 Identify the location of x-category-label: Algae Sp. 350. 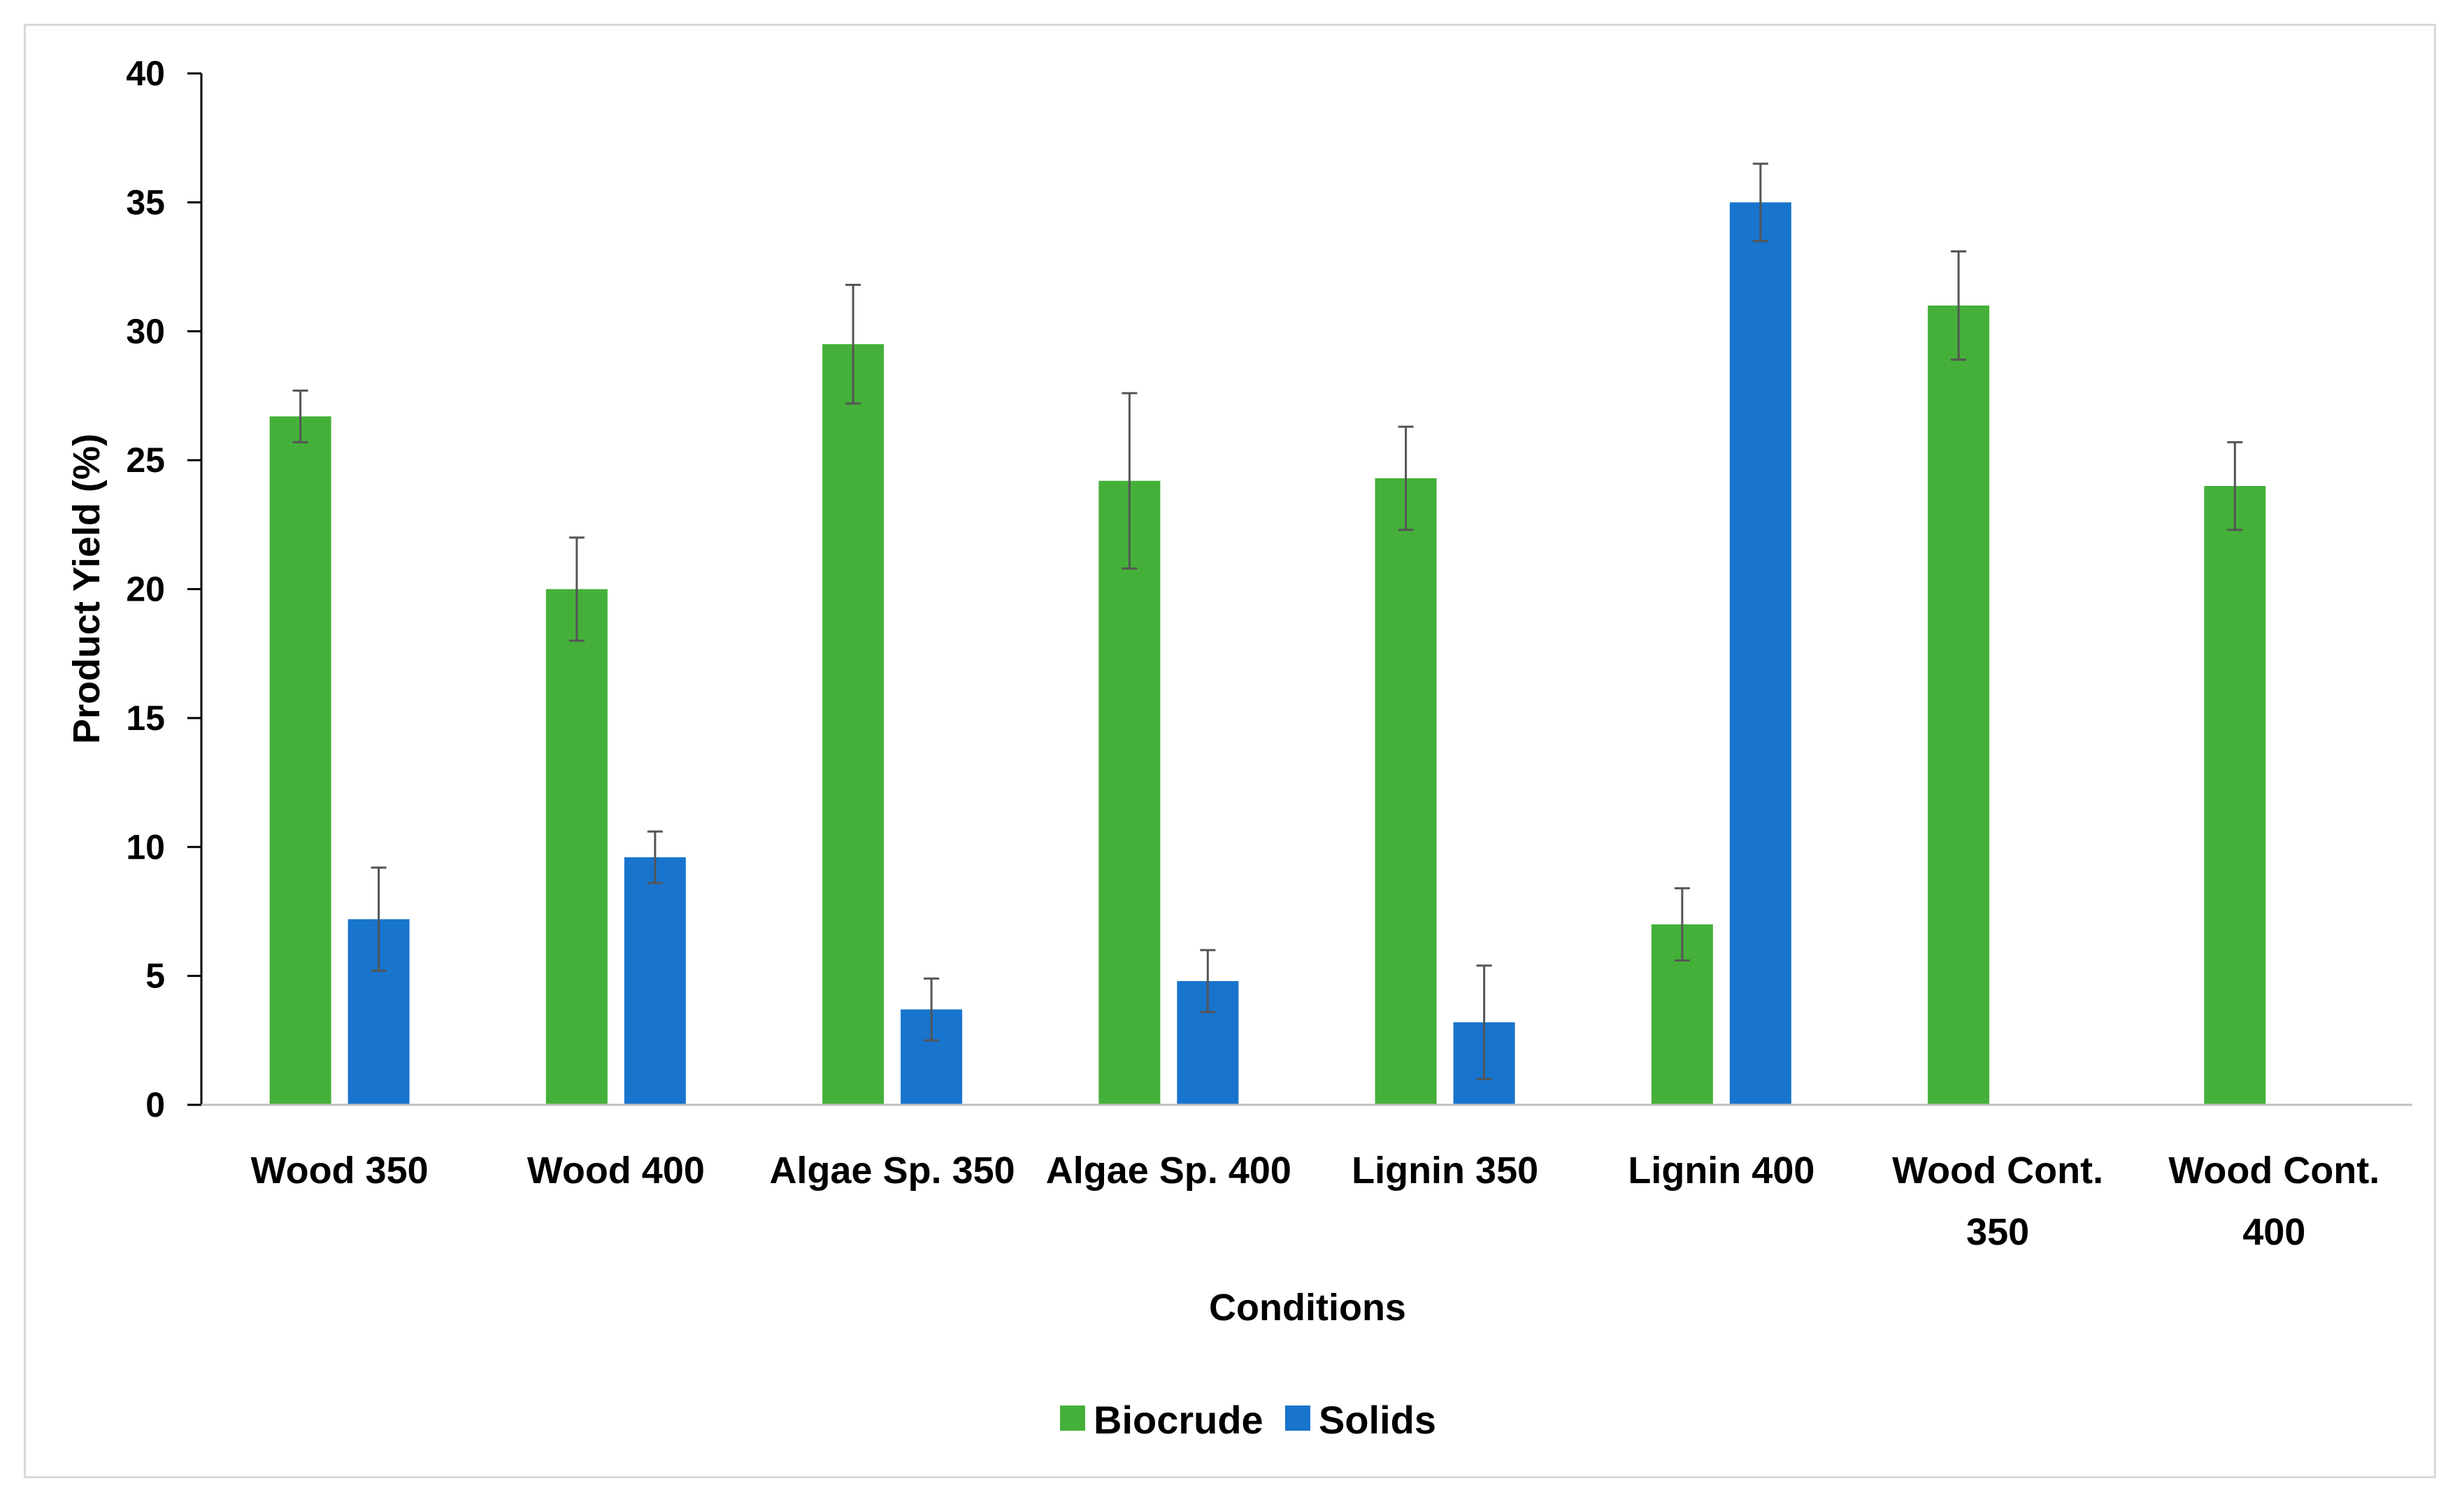
(892, 1171).